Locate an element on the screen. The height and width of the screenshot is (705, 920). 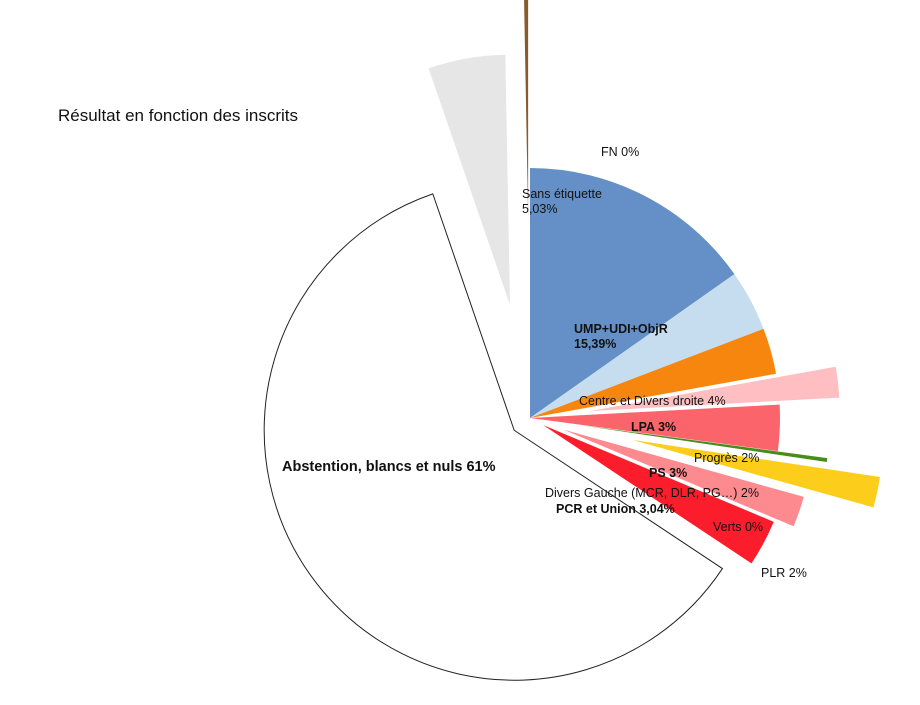
pie-slice-centre is located at coordinates (647, 346).